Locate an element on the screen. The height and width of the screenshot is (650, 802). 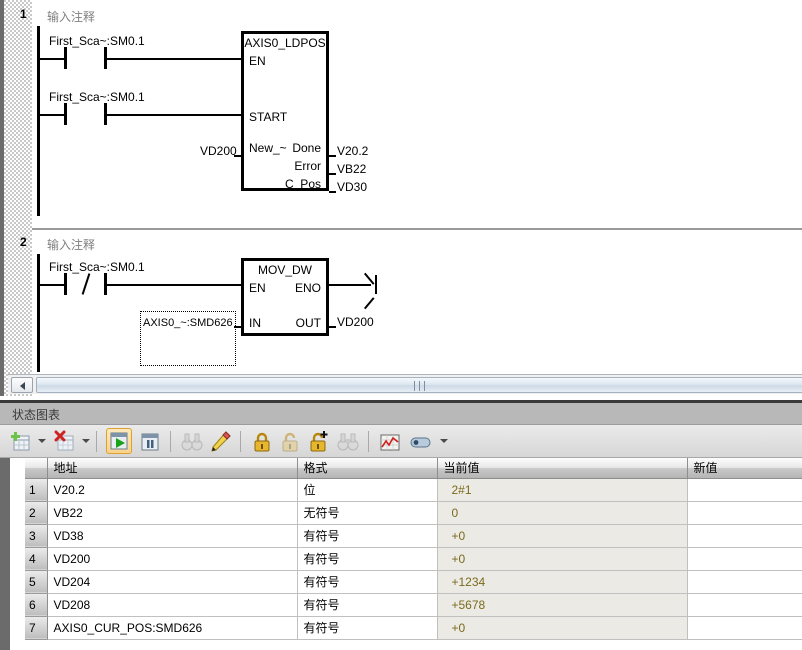
lock-closed-icon is located at coordinates (262, 442).